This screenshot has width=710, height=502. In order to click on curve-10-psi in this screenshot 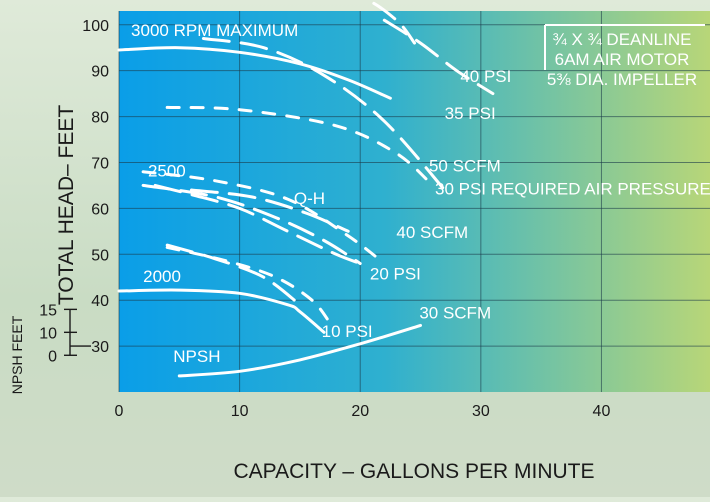, I will do `click(233, 275)`.